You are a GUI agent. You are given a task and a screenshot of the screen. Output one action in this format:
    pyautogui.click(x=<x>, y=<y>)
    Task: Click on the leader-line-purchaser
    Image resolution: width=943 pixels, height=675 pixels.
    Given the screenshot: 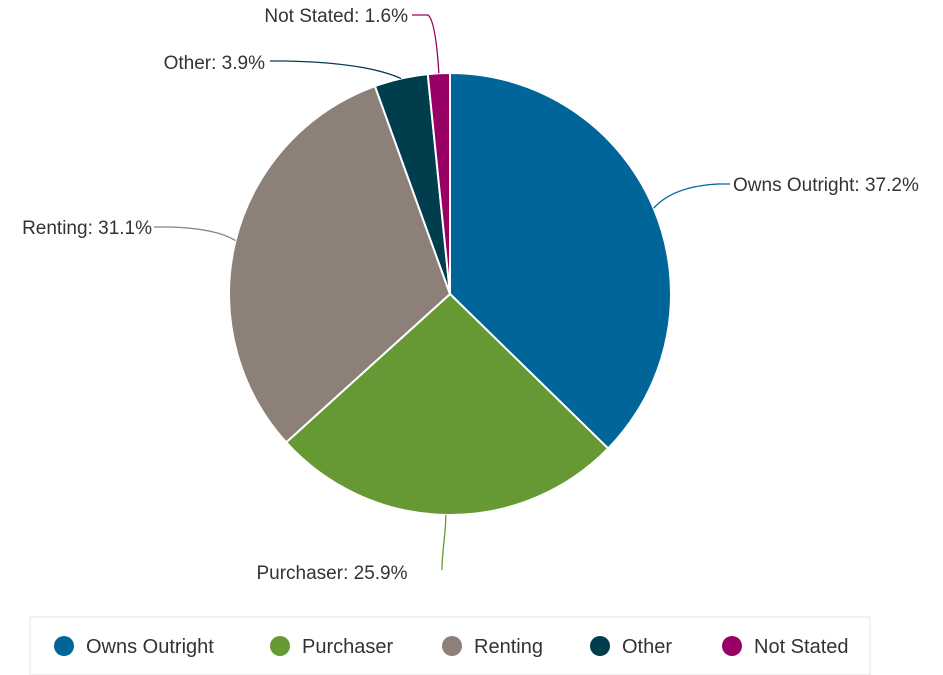 What is the action you would take?
    pyautogui.click(x=444, y=542)
    